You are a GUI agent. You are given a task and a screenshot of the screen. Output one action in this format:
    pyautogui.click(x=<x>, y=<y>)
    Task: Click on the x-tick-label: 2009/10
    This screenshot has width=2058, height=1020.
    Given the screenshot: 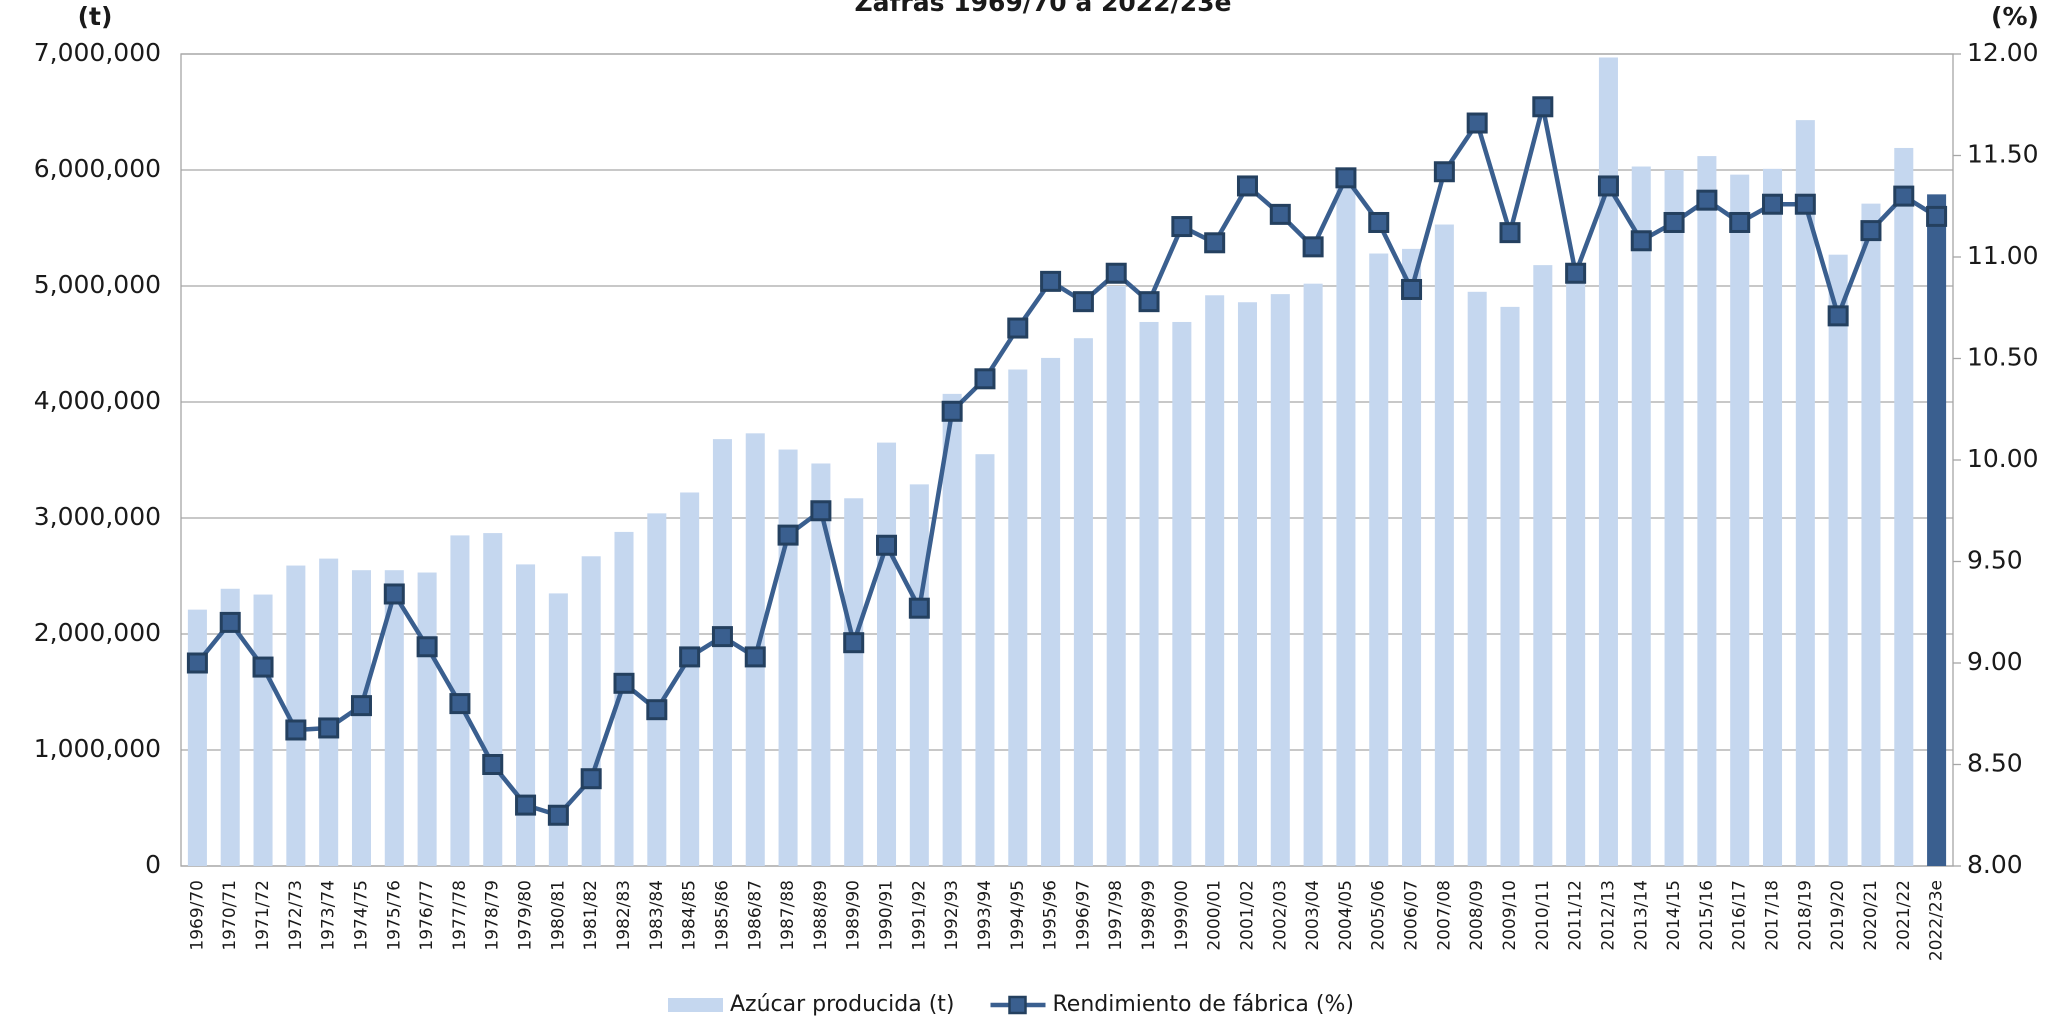 What is the action you would take?
    pyautogui.click(x=1510, y=915)
    